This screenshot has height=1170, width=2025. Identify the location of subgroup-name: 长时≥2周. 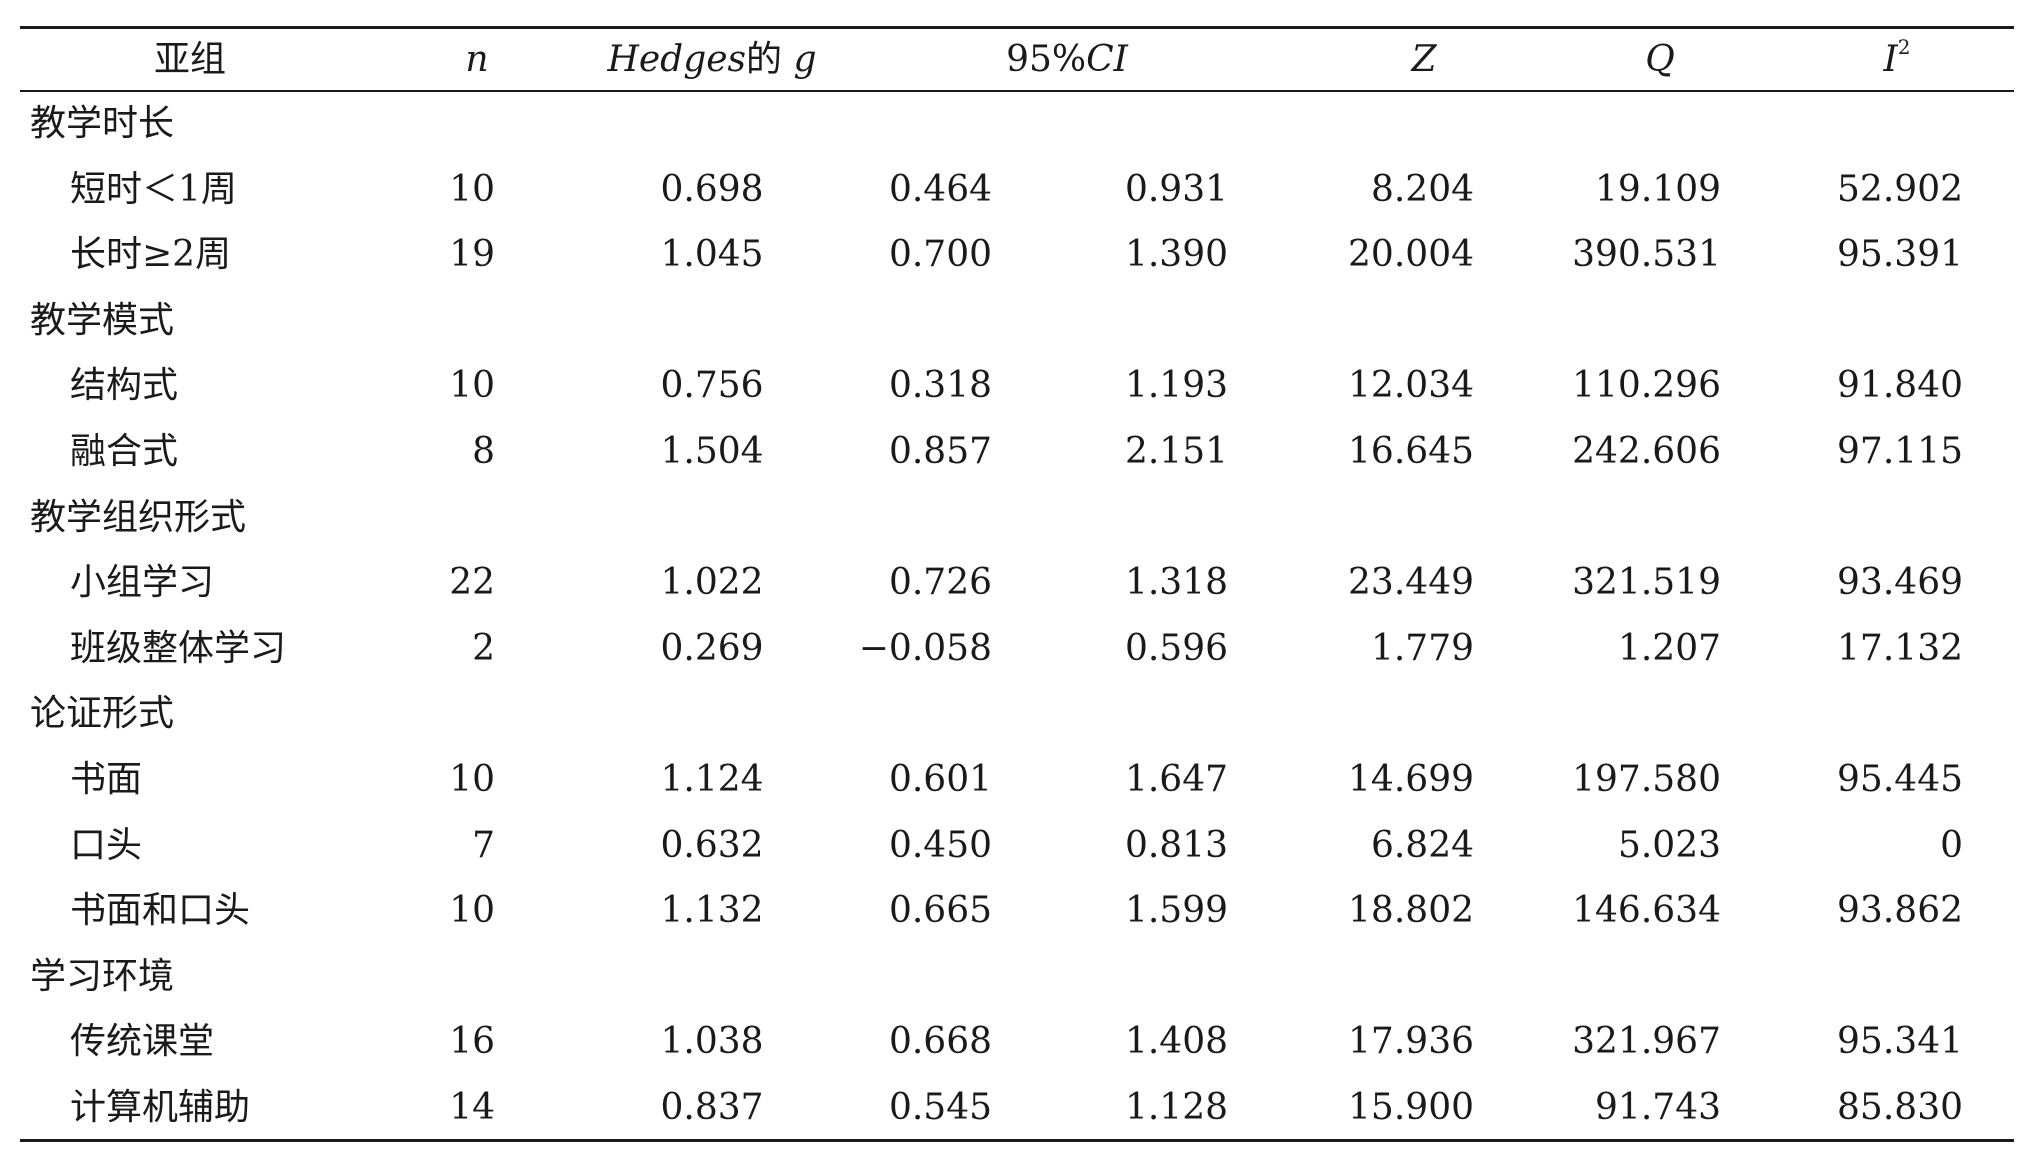
(151, 255).